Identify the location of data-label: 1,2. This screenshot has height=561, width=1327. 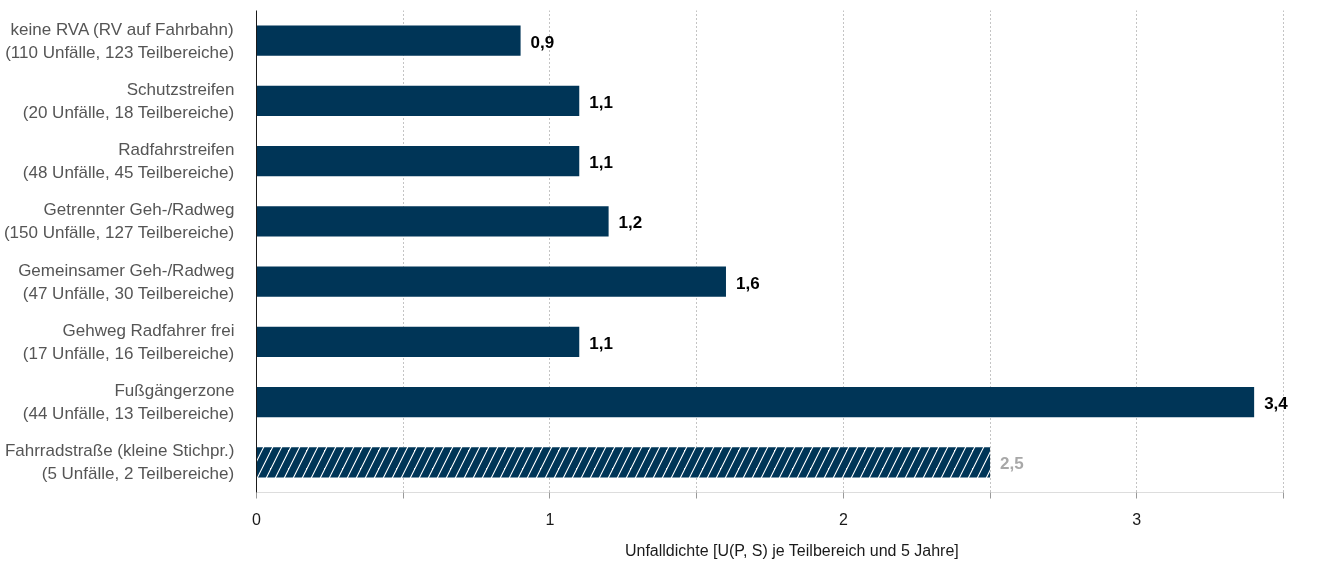
(630, 223).